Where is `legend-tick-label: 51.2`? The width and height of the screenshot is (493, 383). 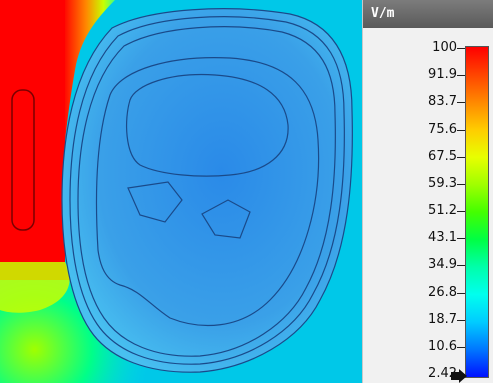
legend-tick-label: 51.2 is located at coordinates (442, 210).